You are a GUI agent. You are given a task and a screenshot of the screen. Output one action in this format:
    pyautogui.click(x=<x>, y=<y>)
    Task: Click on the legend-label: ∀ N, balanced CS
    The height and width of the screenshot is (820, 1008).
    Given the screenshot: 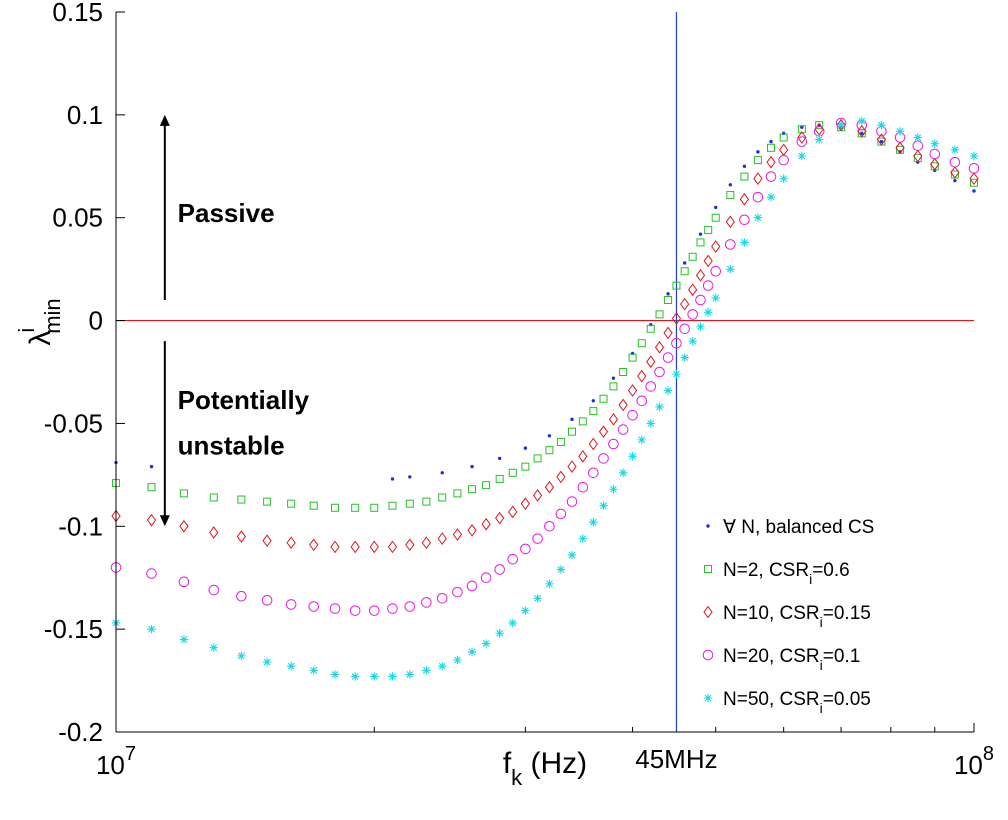 What is the action you would take?
    pyautogui.click(x=798, y=527)
    